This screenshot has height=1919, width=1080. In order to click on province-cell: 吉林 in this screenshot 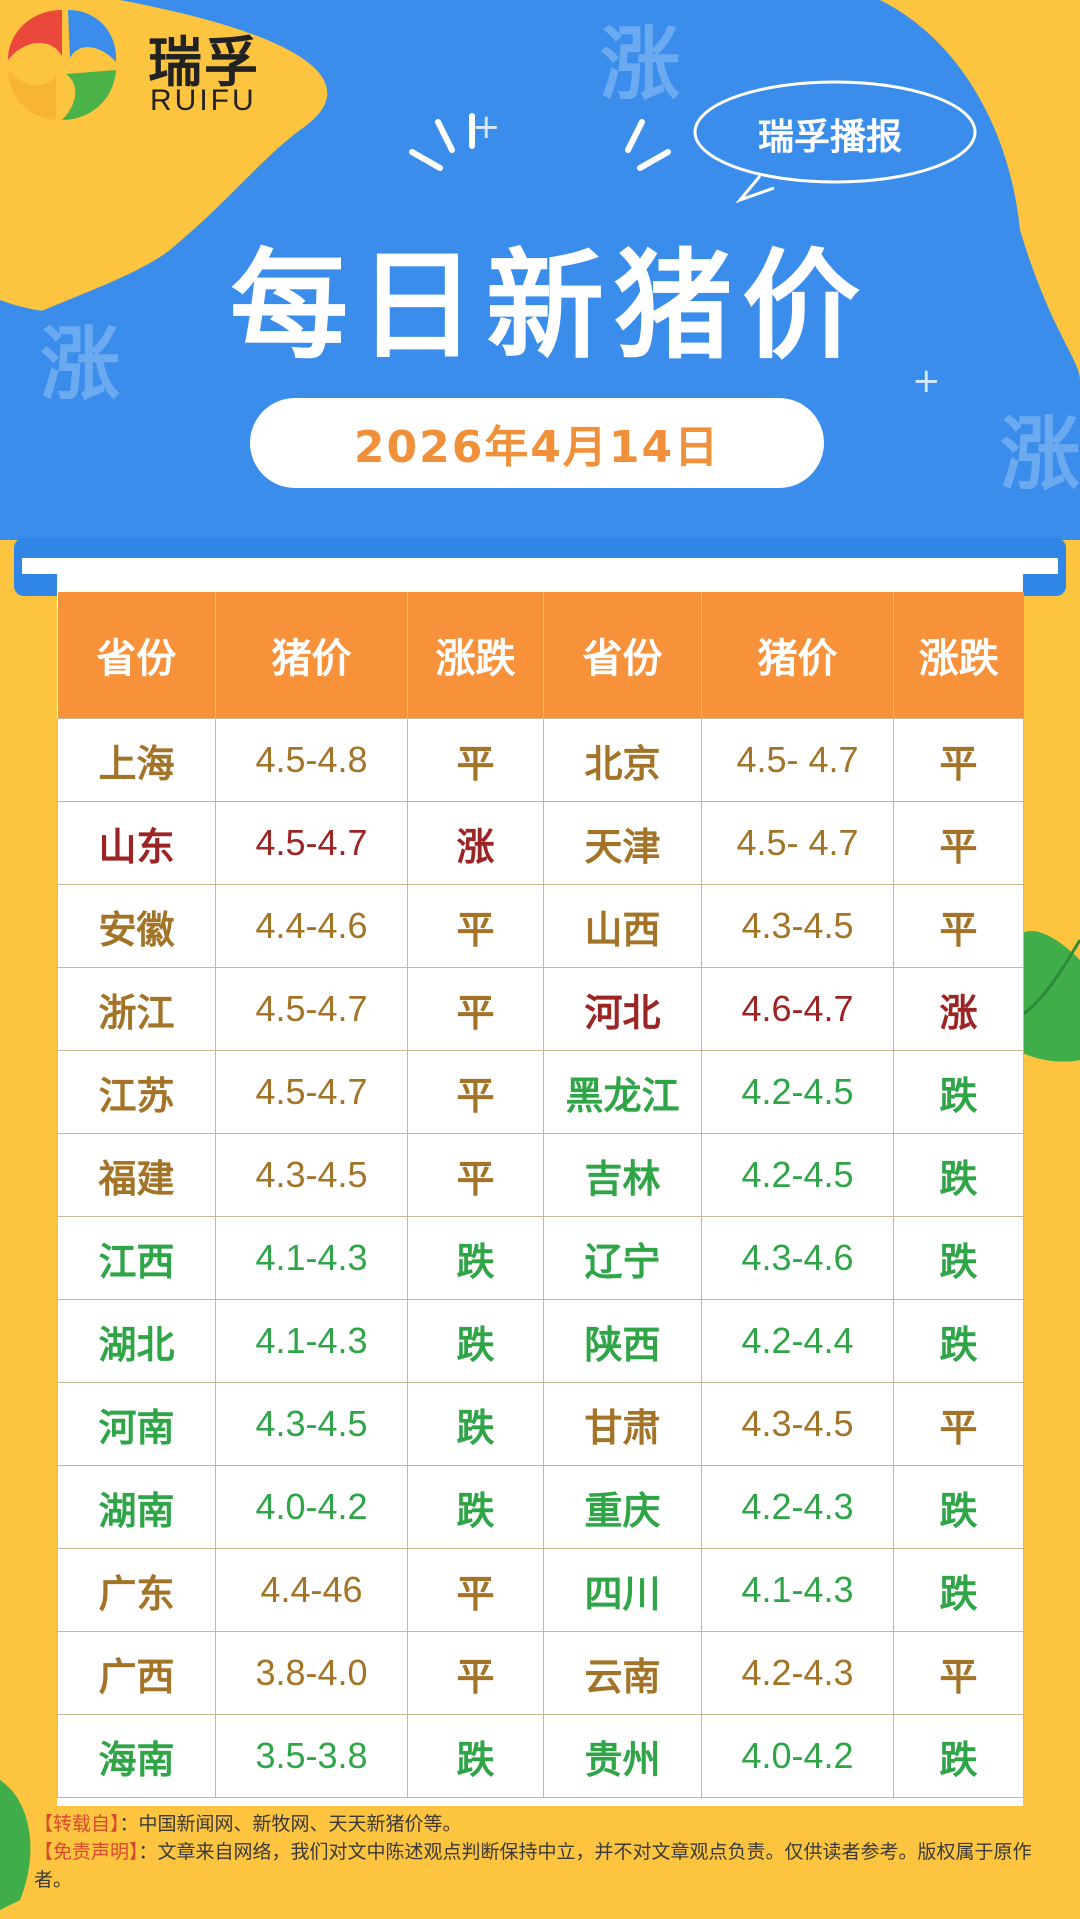, I will do `click(622, 1175)`.